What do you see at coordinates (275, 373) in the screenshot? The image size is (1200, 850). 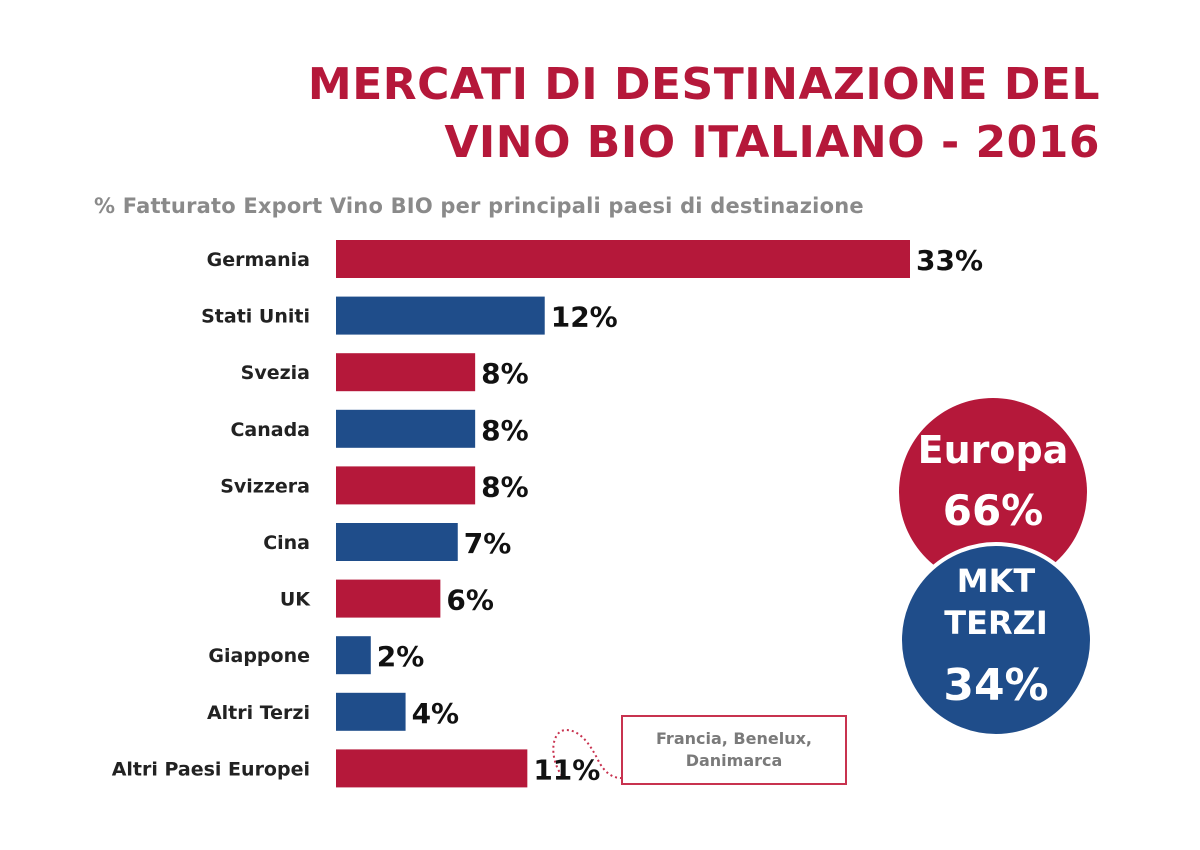 I see `category-label-svezia: Svezia` at bounding box center [275, 373].